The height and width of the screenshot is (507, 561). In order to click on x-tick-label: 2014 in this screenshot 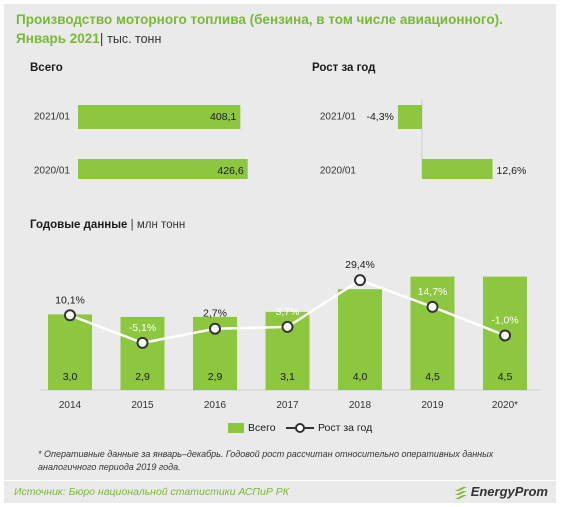, I will do `click(70, 405)`.